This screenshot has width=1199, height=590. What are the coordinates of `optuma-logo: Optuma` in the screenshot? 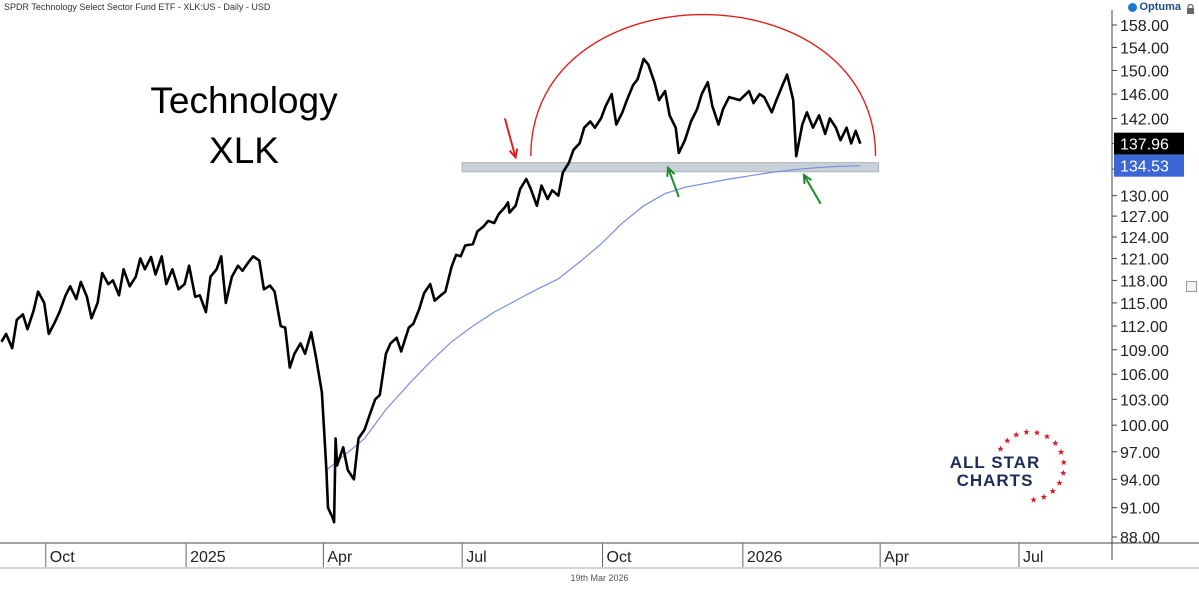 It's located at (1154, 7).